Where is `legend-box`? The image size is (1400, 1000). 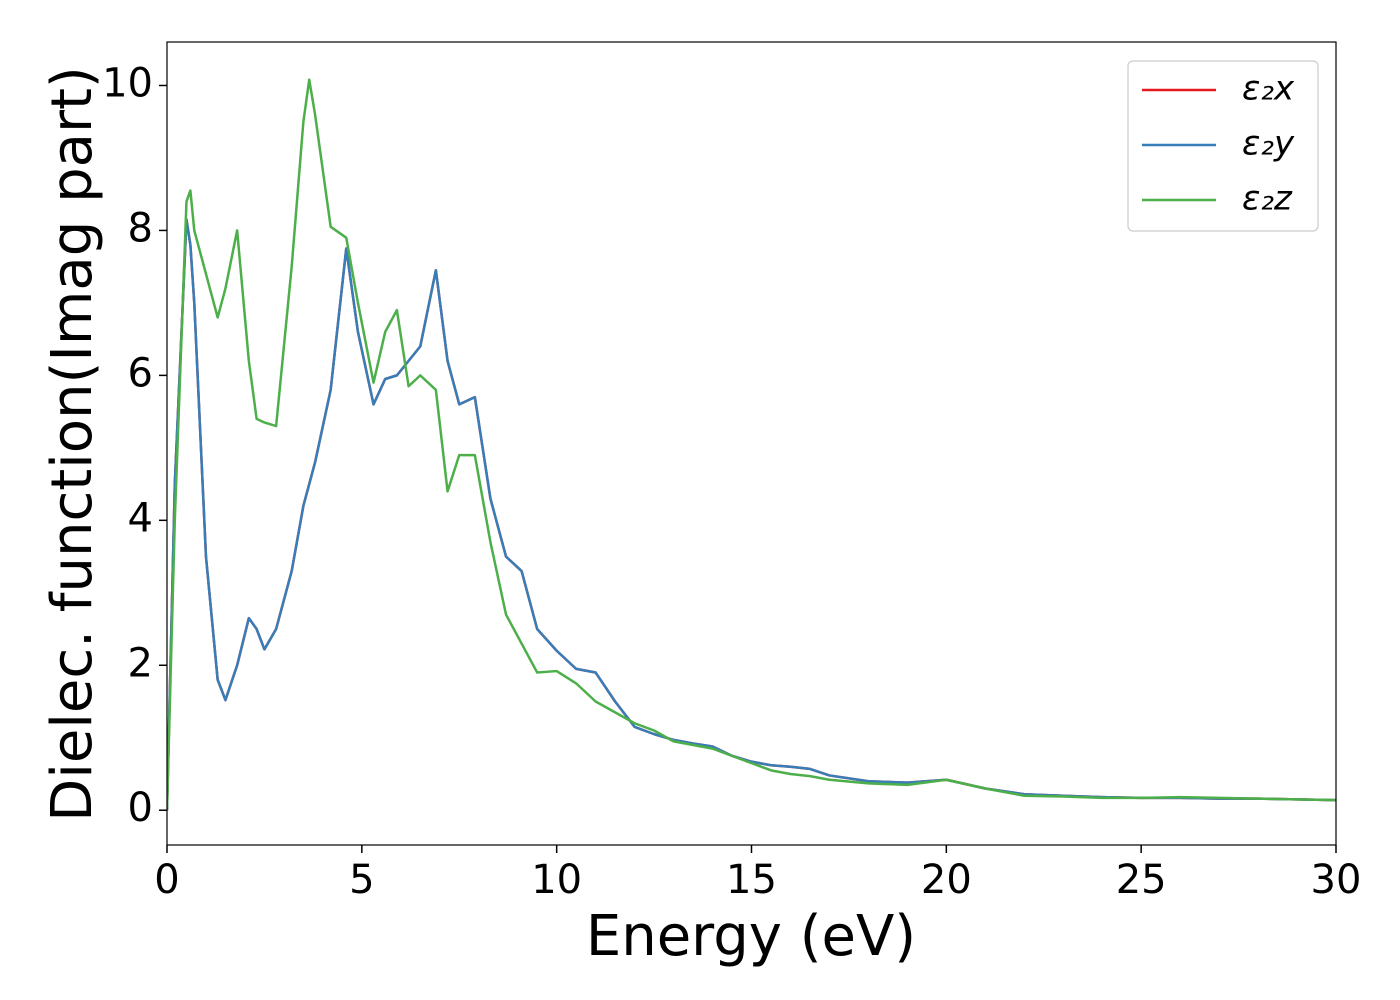 legend-box is located at coordinates (1223, 146).